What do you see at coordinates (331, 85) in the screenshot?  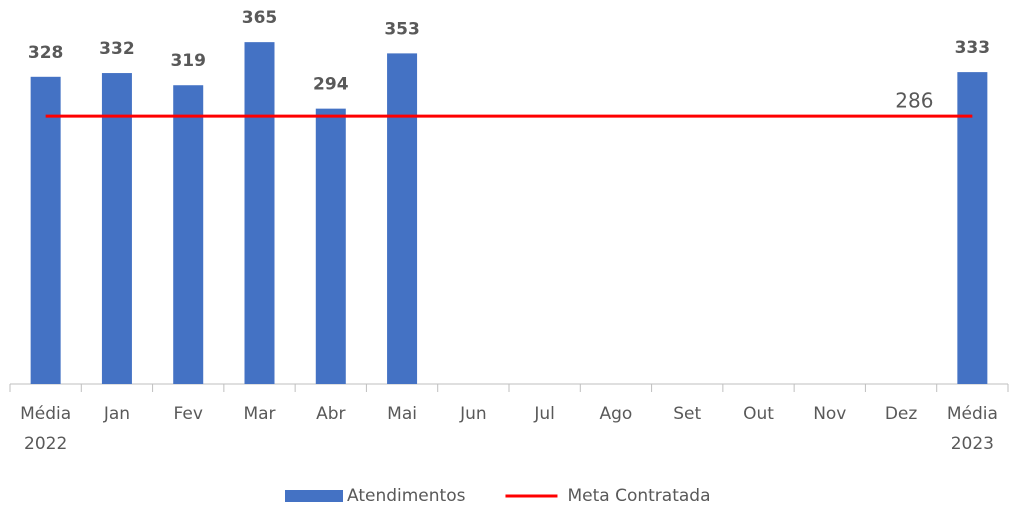 I see `data-label: 294` at bounding box center [331, 85].